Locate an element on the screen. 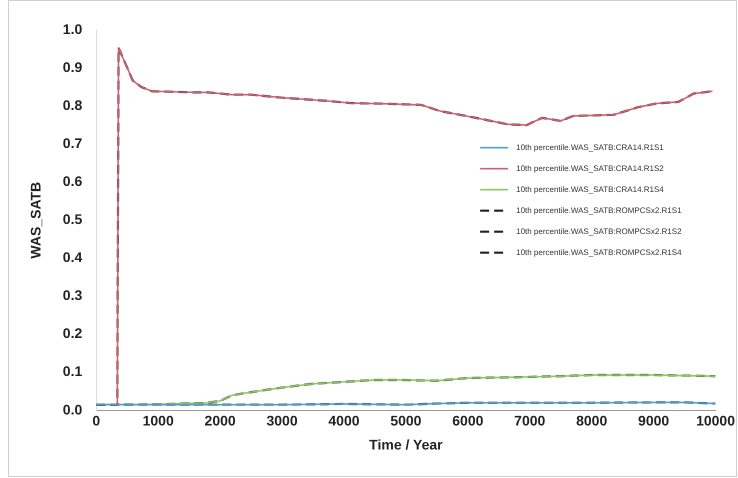 Image resolution: width=738 pixels, height=478 pixels. y-tick-label: 0.3 is located at coordinates (72, 295).